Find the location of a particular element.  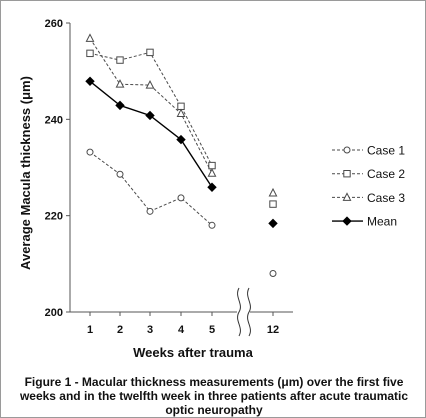

y-tick-label: 200 is located at coordinates (54, 313).